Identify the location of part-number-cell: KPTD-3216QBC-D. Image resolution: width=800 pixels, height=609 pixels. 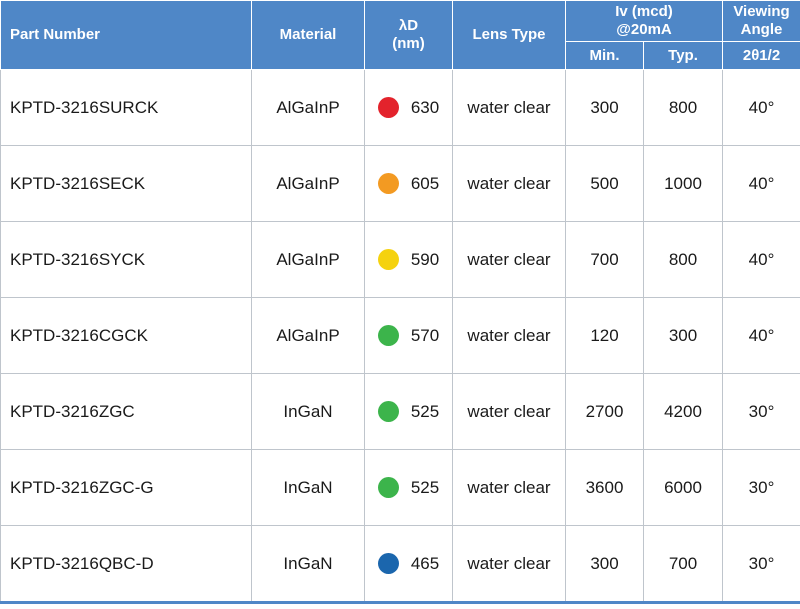
(126, 564).